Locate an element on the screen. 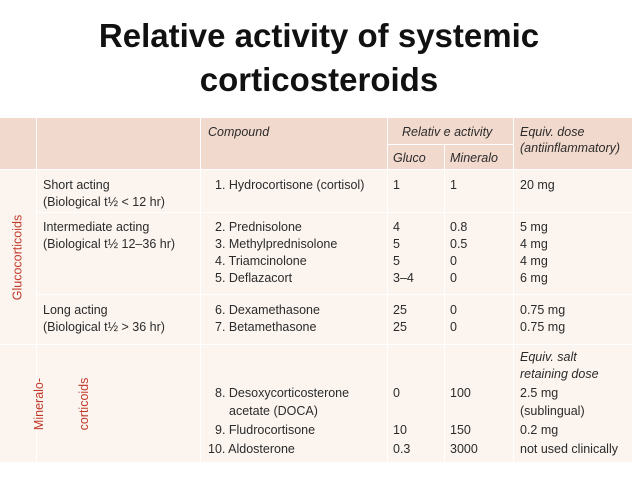 This screenshot has width=638, height=478. compound-cell: 1. Hydrocortisone (cortisol) is located at coordinates (290, 185).